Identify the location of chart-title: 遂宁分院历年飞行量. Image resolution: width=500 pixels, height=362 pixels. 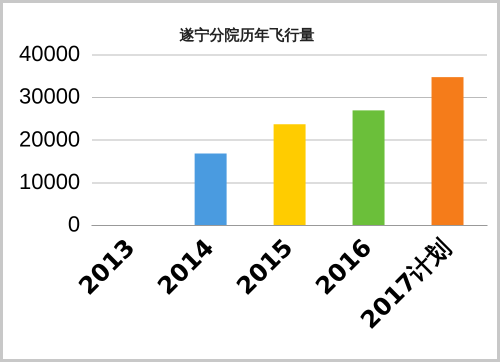
(246, 35).